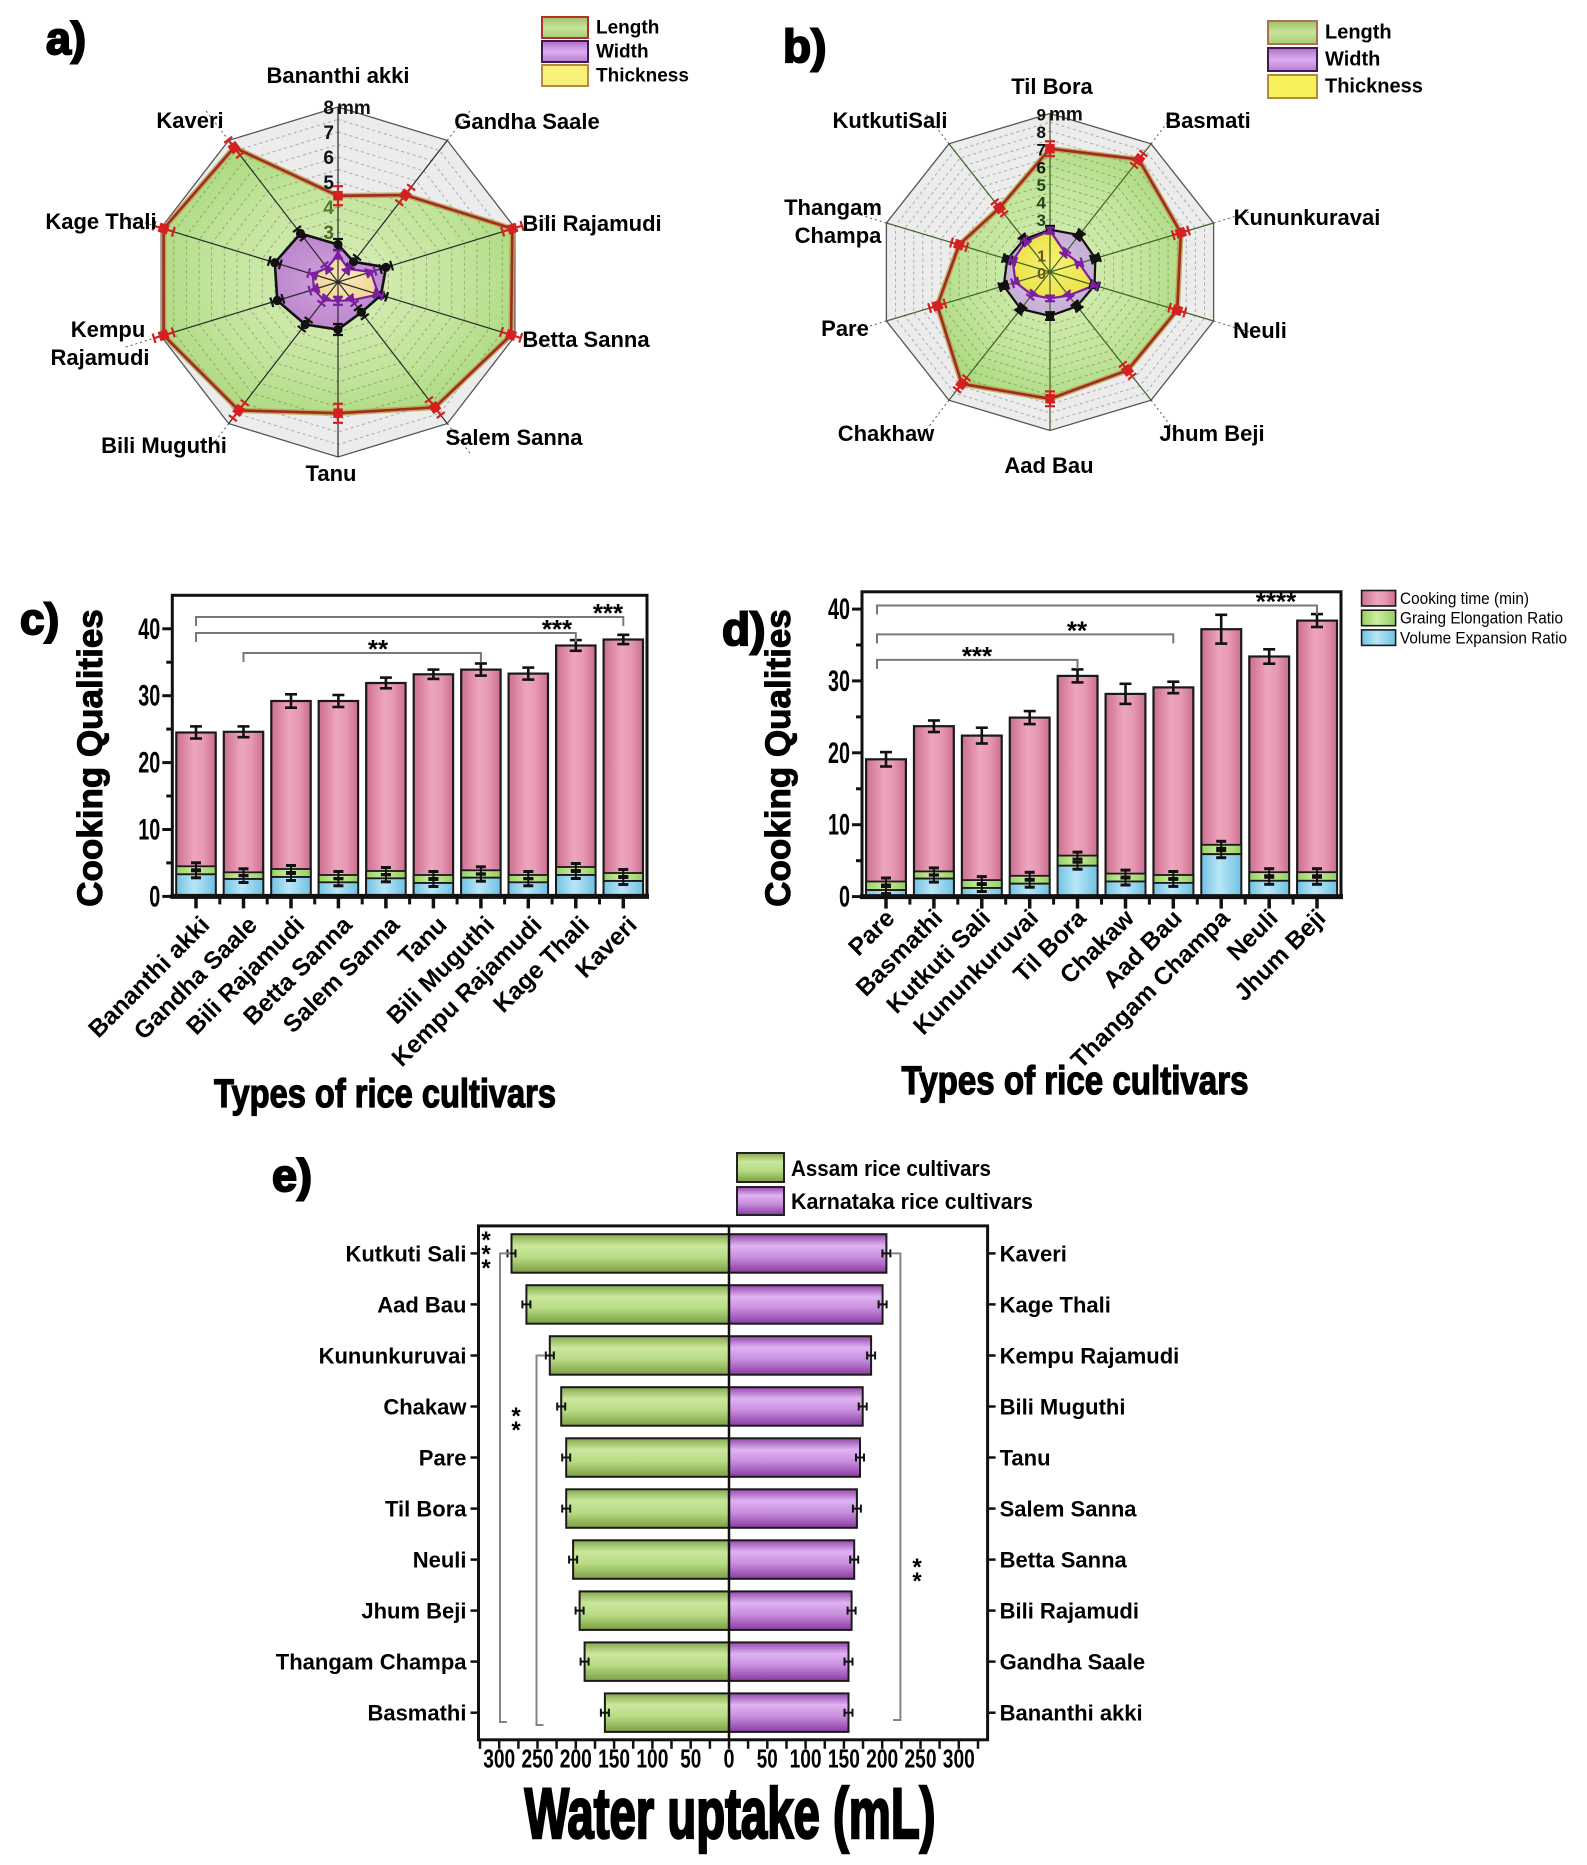 This screenshot has width=1587, height=1865. What do you see at coordinates (1208, 120) in the screenshot?
I see `svg-text: Basmati` at bounding box center [1208, 120].